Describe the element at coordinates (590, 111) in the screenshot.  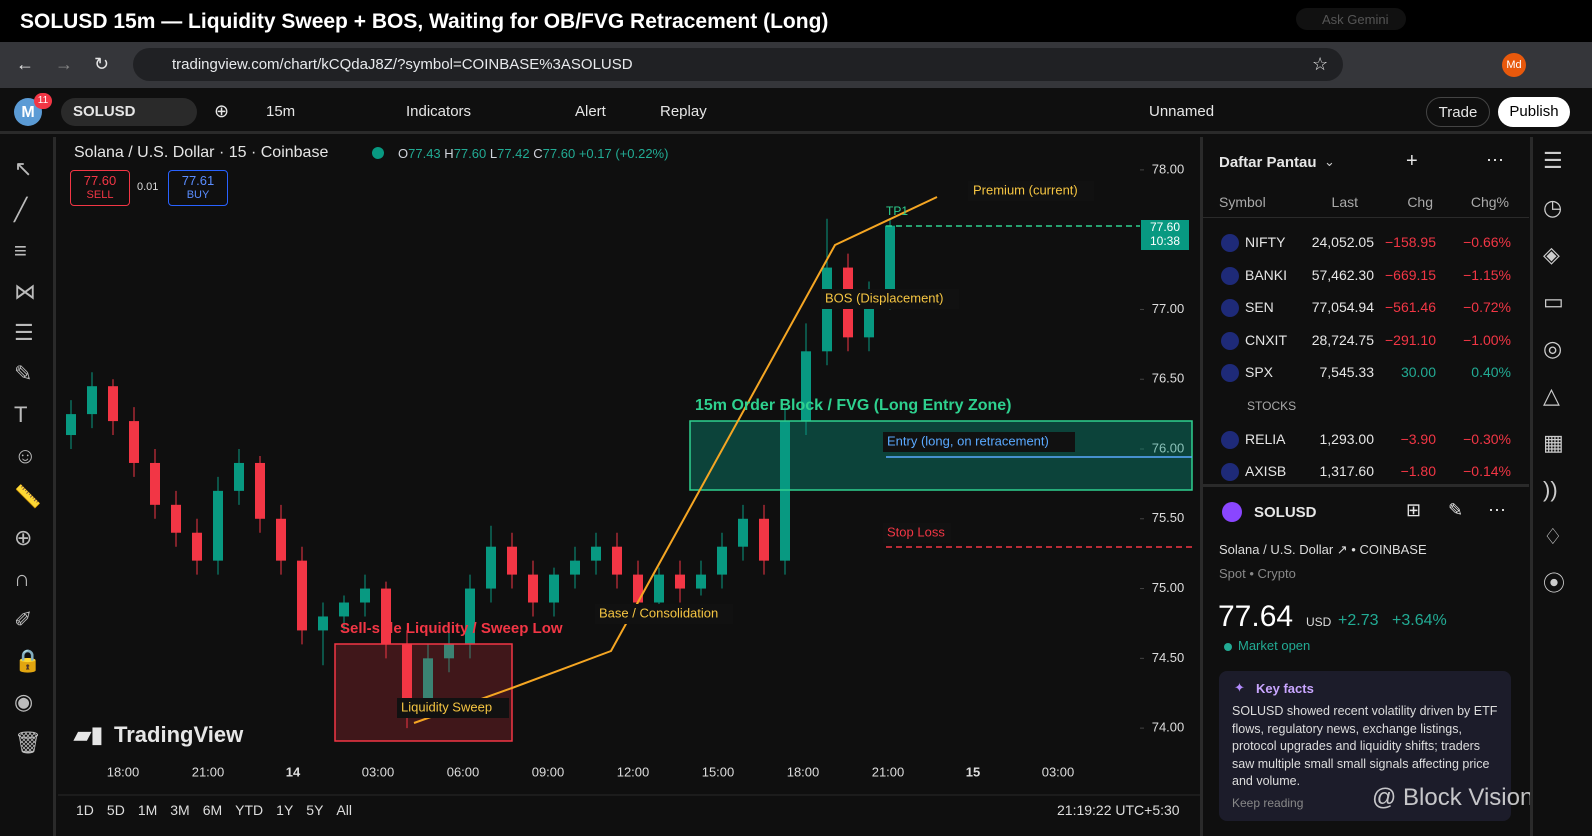
I see `alert: Alert` at that location.